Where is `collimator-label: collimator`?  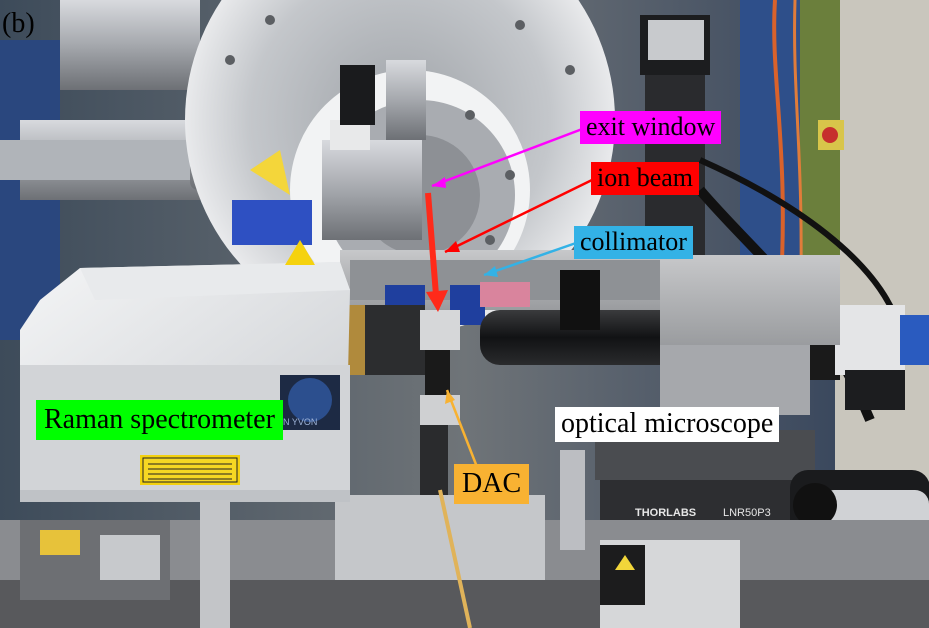 collimator-label: collimator is located at coordinates (633, 242).